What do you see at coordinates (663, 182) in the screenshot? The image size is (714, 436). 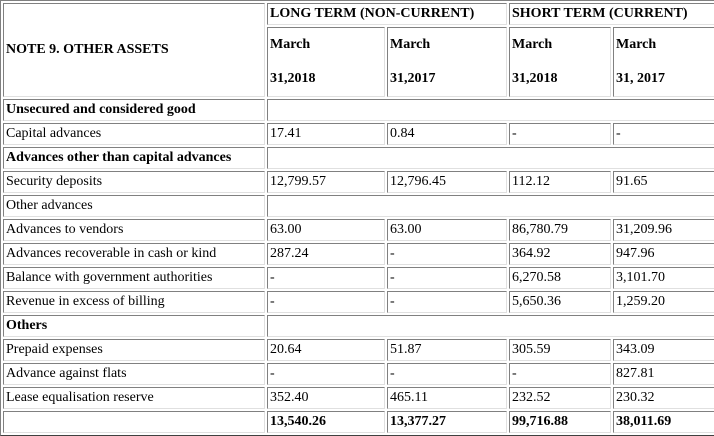 I see `value-cell: 91.65` at bounding box center [663, 182].